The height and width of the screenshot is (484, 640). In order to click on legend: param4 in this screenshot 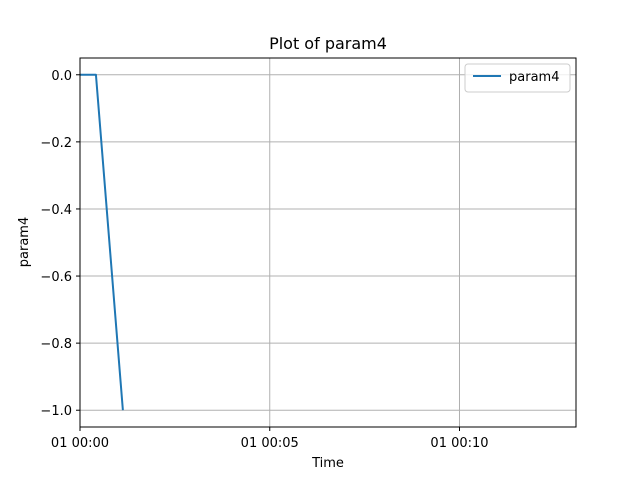, I will do `click(517, 78)`.